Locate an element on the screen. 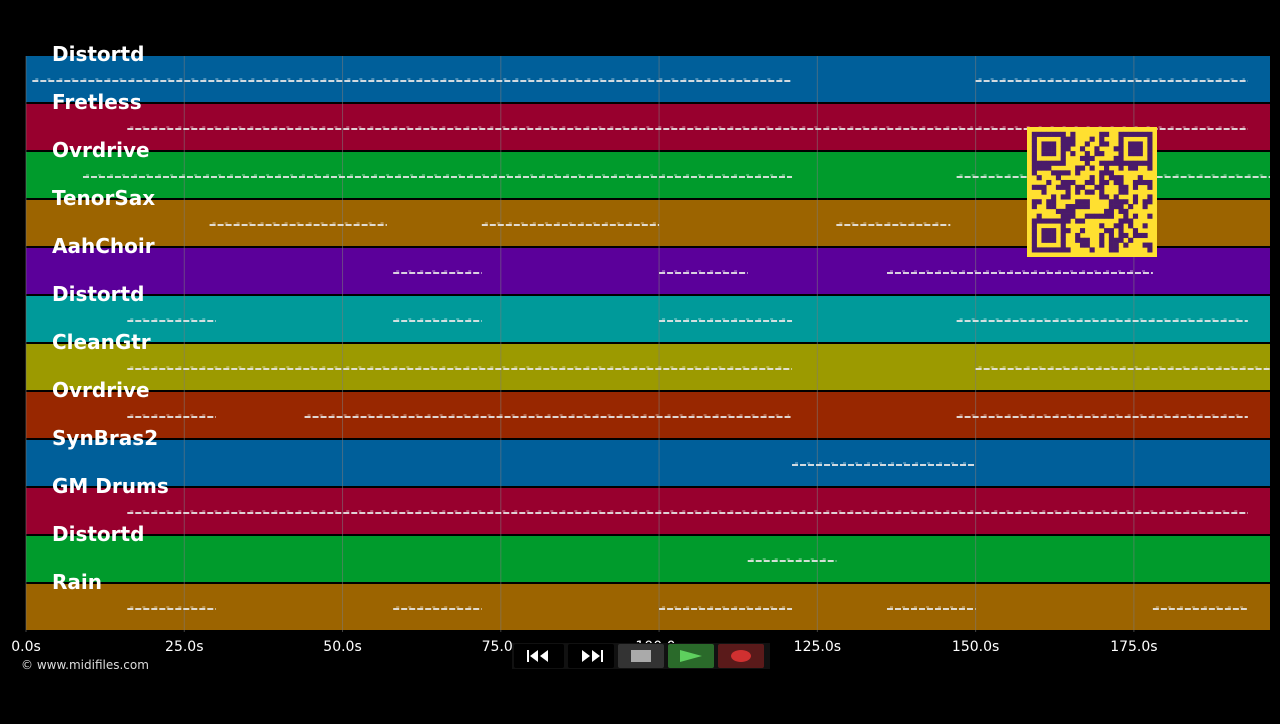  record-icon is located at coordinates (741, 656).